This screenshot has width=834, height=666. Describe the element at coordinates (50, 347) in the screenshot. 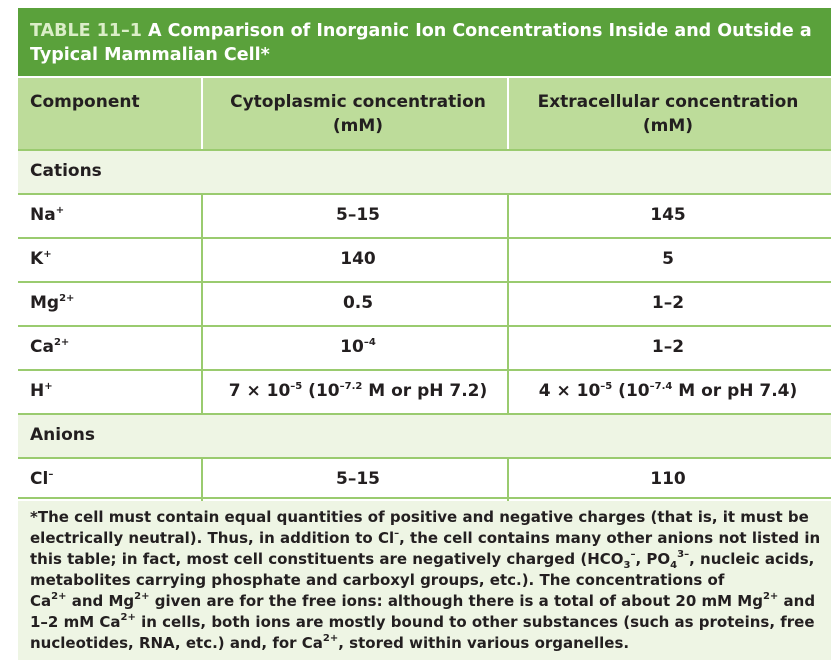

I see `component-cell: Ca2+` at that location.